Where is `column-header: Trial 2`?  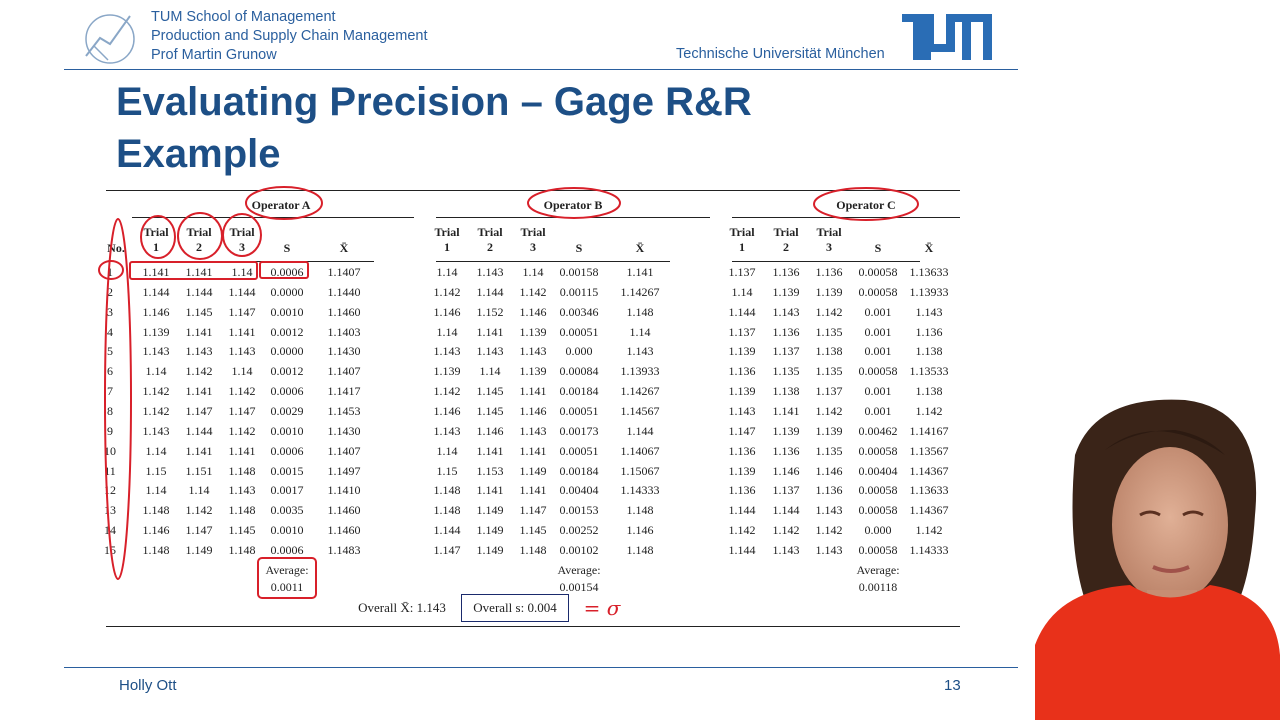 column-header: Trial 2 is located at coordinates (490, 240).